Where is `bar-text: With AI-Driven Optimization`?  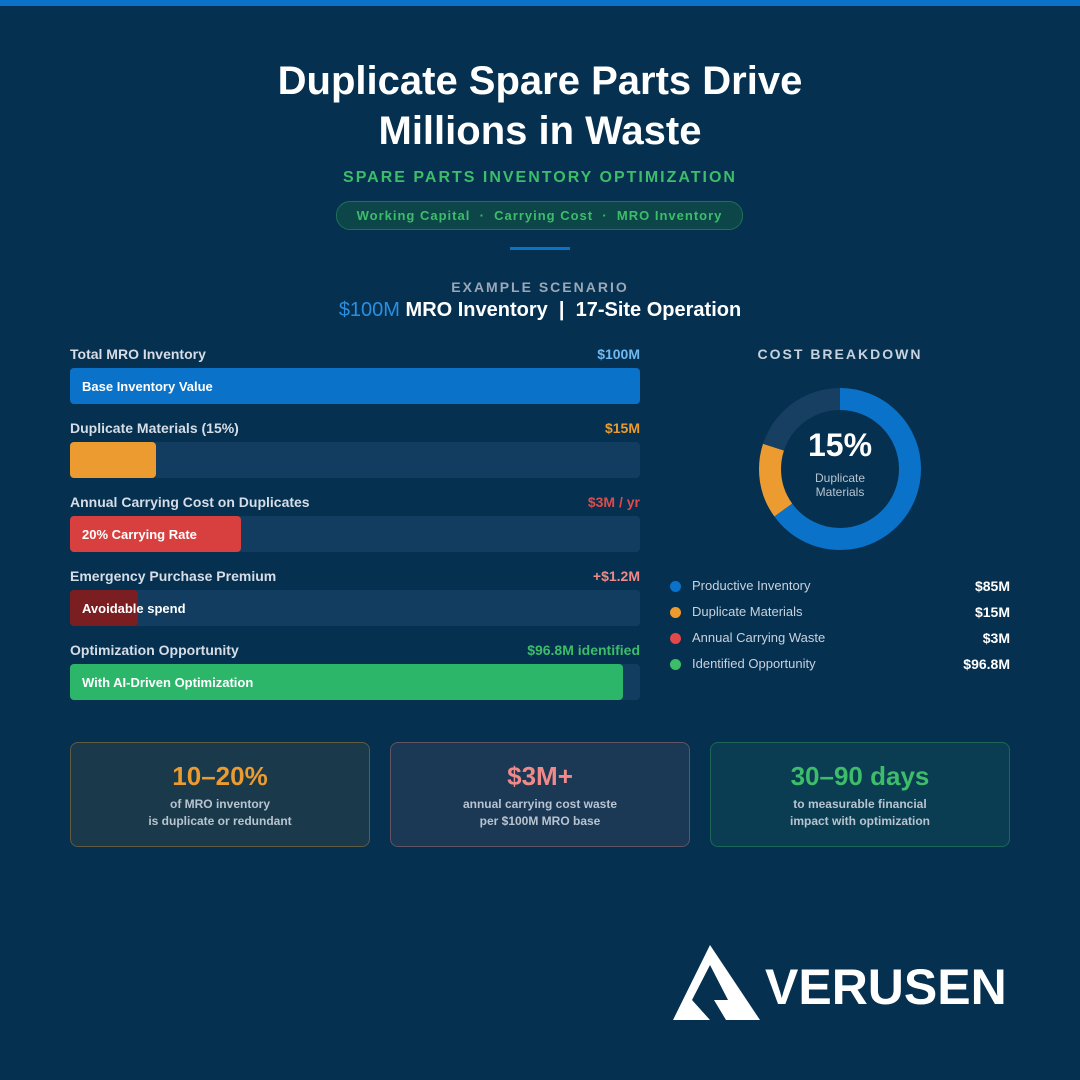 bar-text: With AI-Driven Optimization is located at coordinates (168, 682).